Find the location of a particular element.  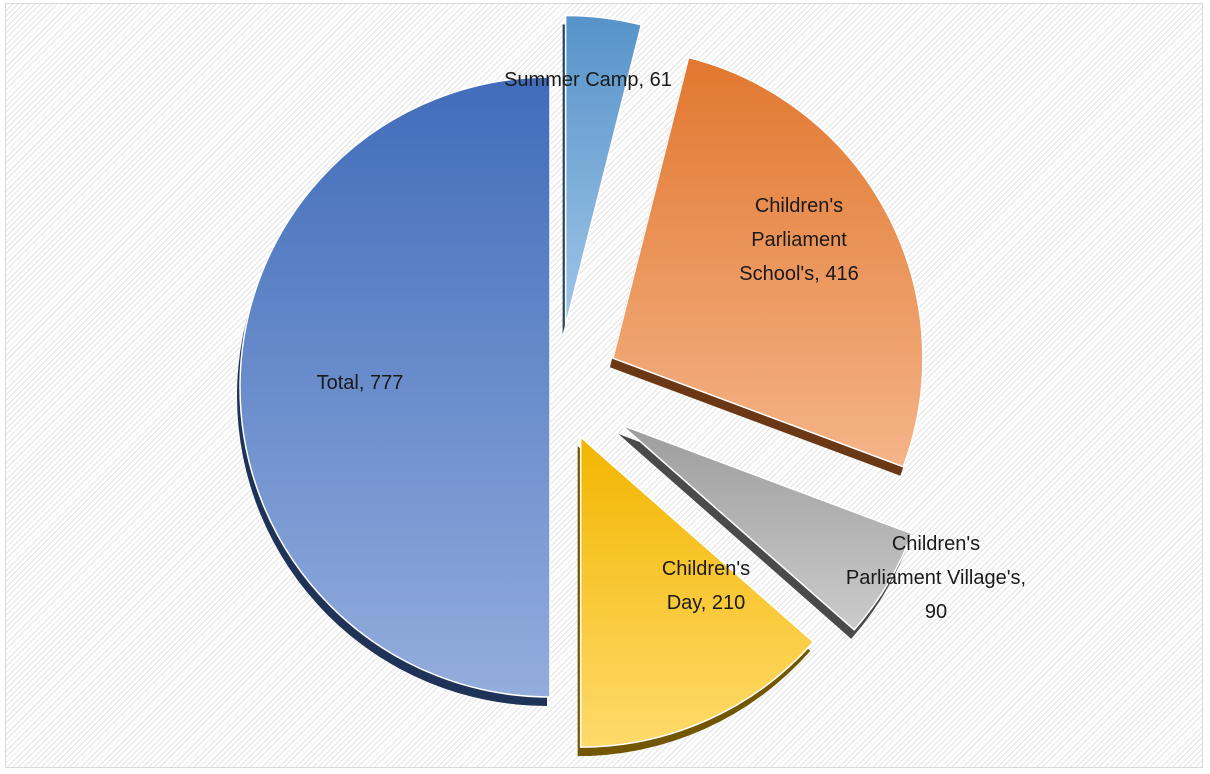

slice-children-s-parliament-school-s is located at coordinates (768, 262).